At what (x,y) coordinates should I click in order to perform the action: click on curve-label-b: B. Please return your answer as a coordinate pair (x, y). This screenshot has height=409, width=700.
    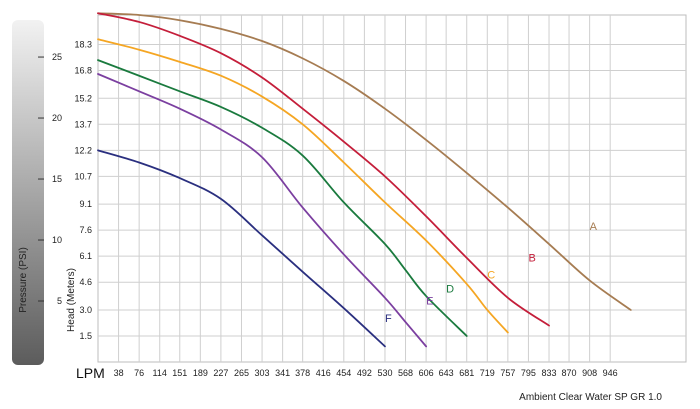
    Looking at the image, I should click on (531, 258).